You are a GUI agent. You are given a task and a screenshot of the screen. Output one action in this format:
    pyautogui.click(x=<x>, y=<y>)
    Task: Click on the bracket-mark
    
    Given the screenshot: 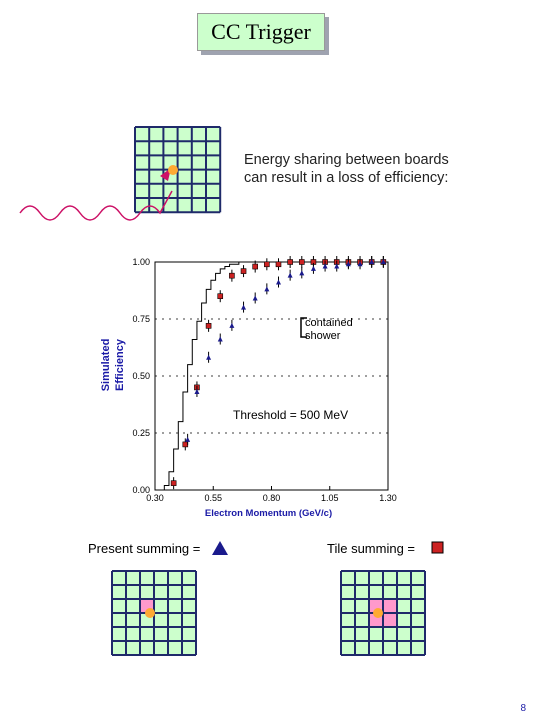 What is the action you would take?
    pyautogui.click(x=303, y=327)
    